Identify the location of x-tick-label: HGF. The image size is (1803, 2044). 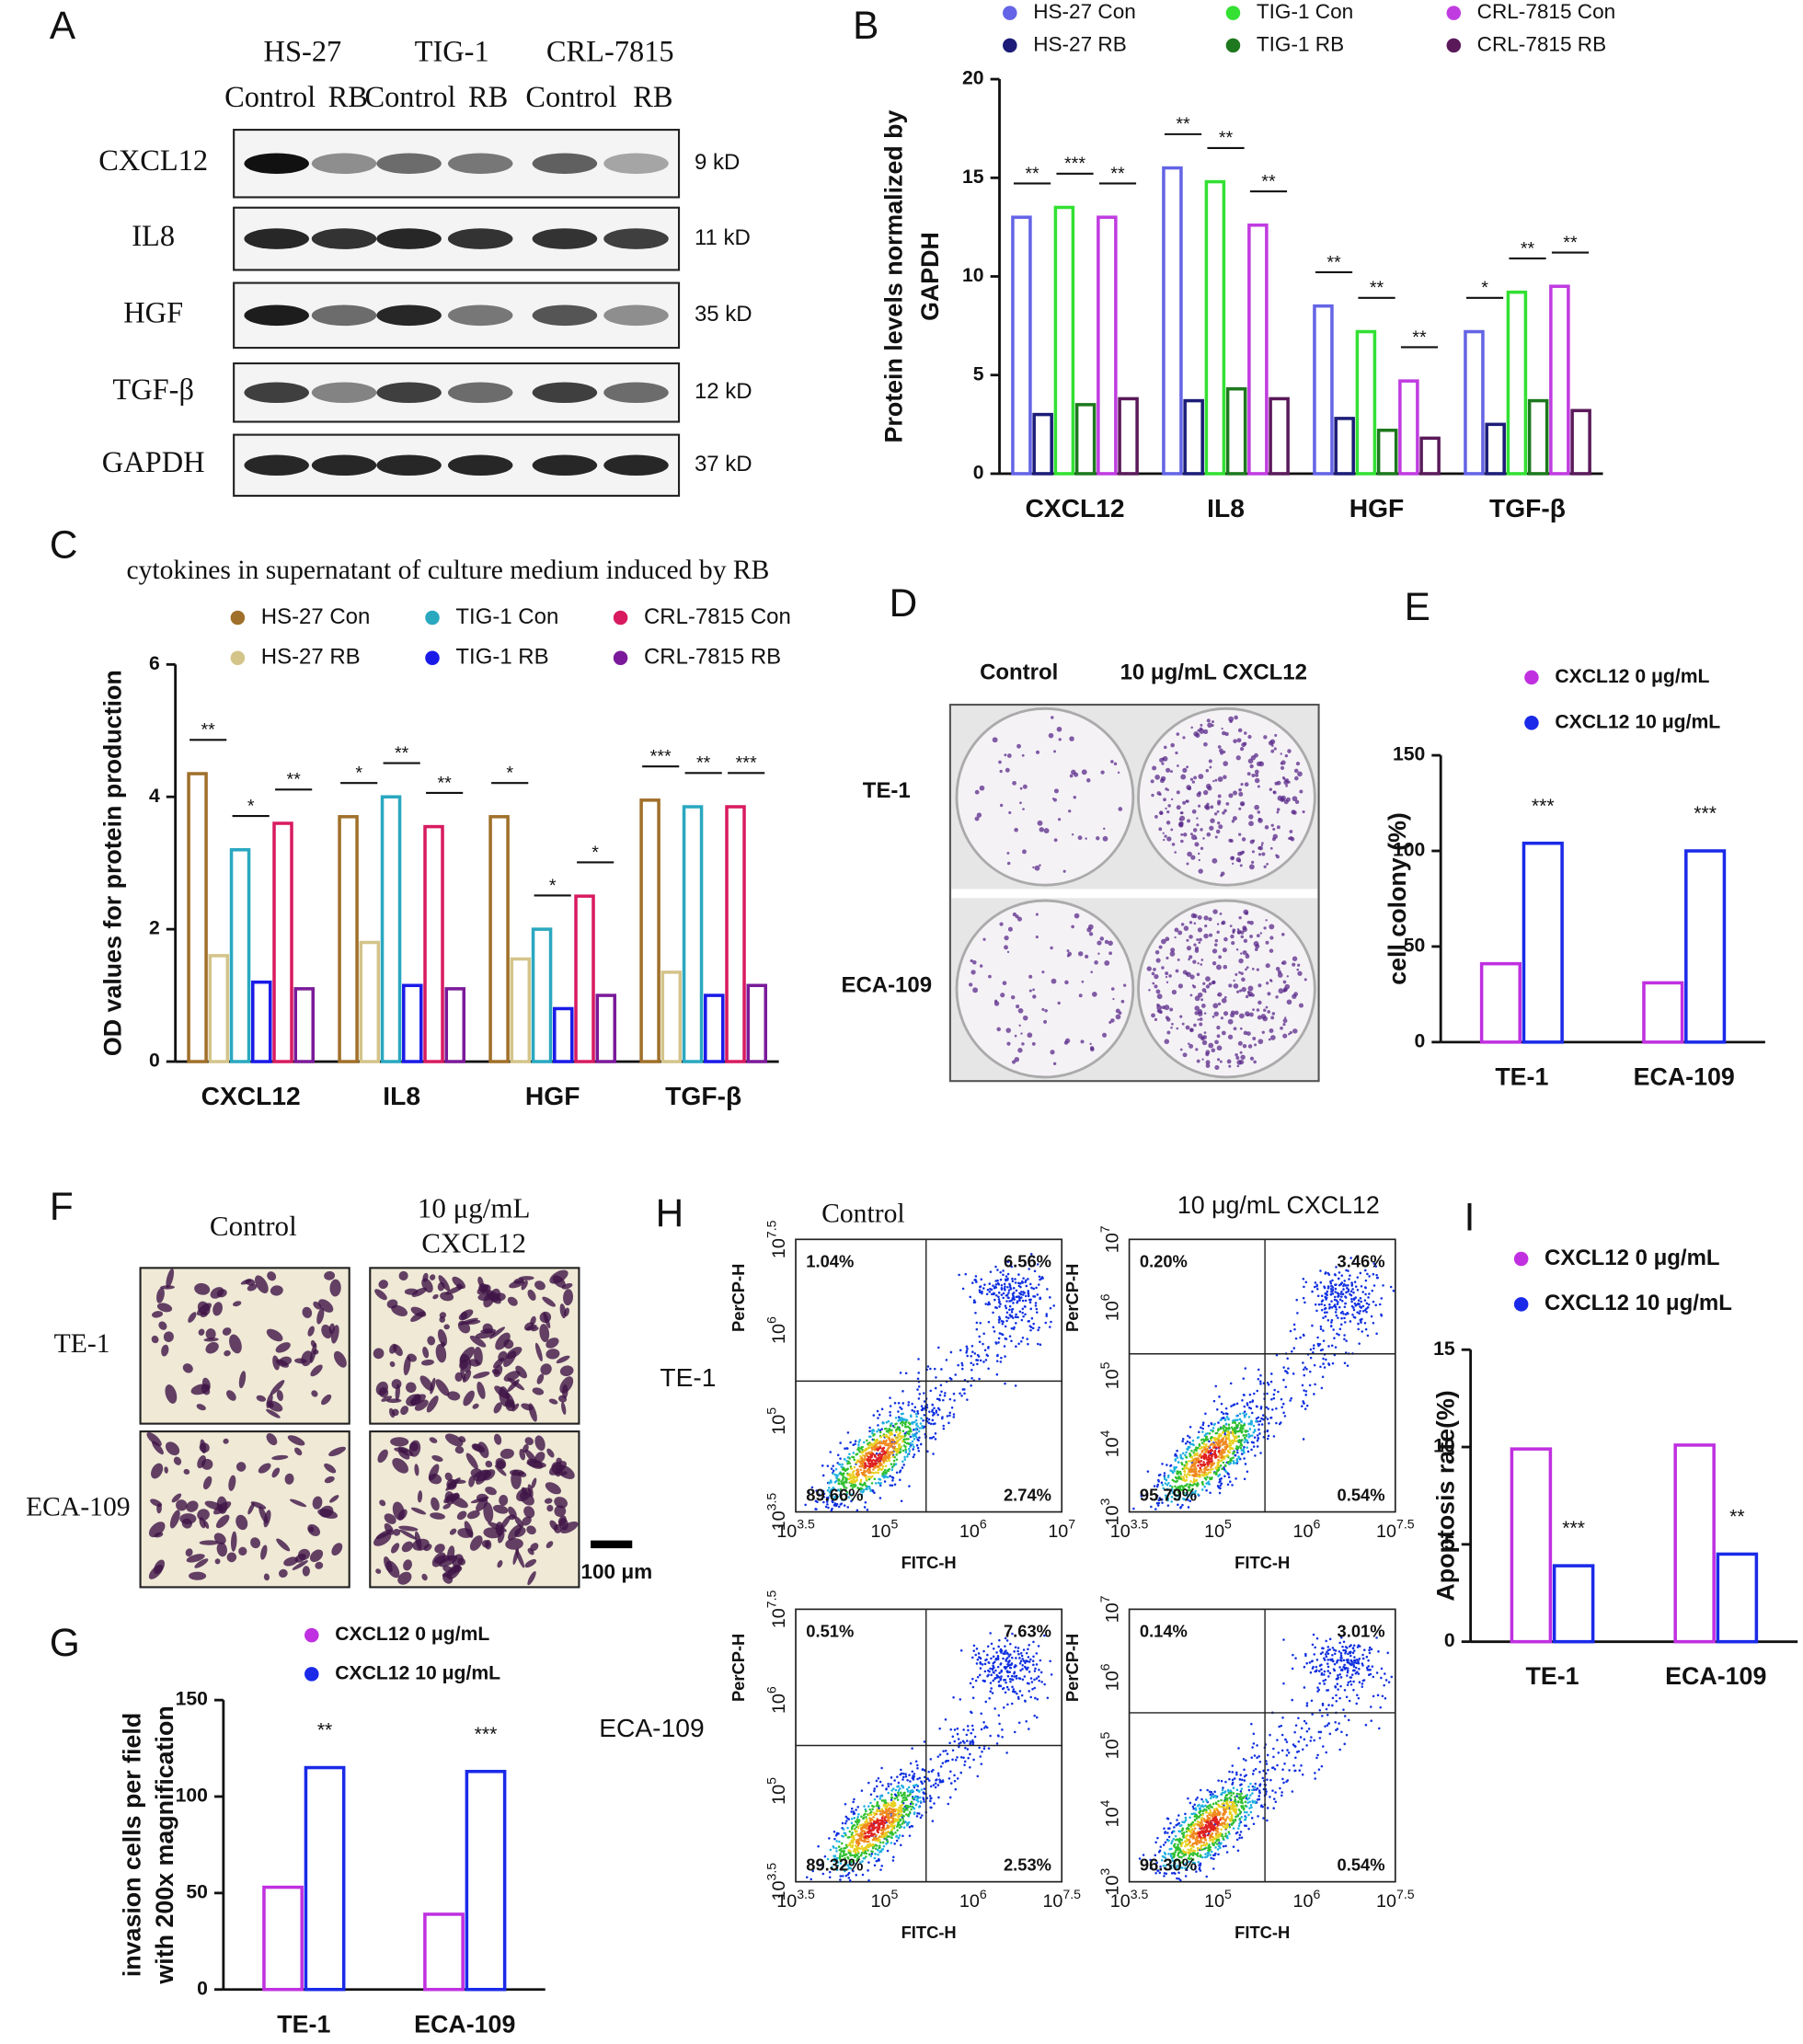
(552, 1095).